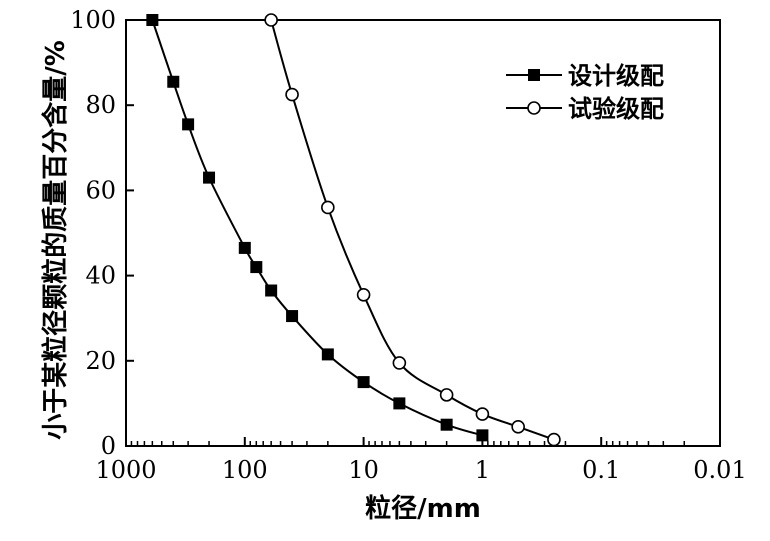 The height and width of the screenshot is (541, 770). What do you see at coordinates (108, 446) in the screenshot?
I see `y-tick-label: 0` at bounding box center [108, 446].